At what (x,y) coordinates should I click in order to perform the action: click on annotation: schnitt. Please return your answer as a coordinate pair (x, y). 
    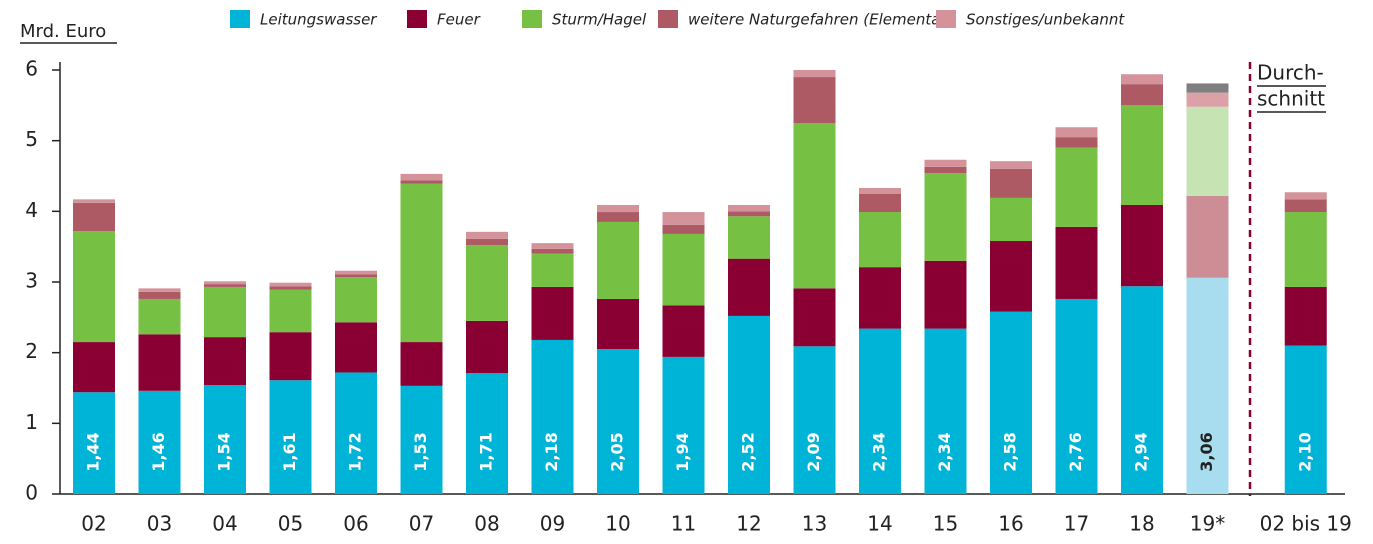
    Looking at the image, I should click on (1291, 99).